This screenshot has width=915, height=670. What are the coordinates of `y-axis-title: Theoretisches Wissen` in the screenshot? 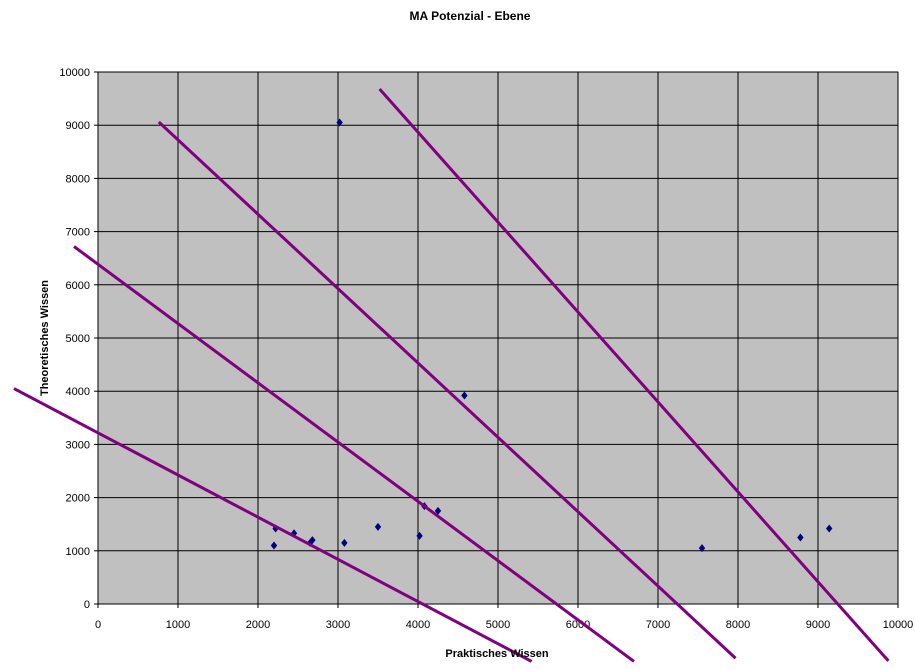 It's located at (45, 338).